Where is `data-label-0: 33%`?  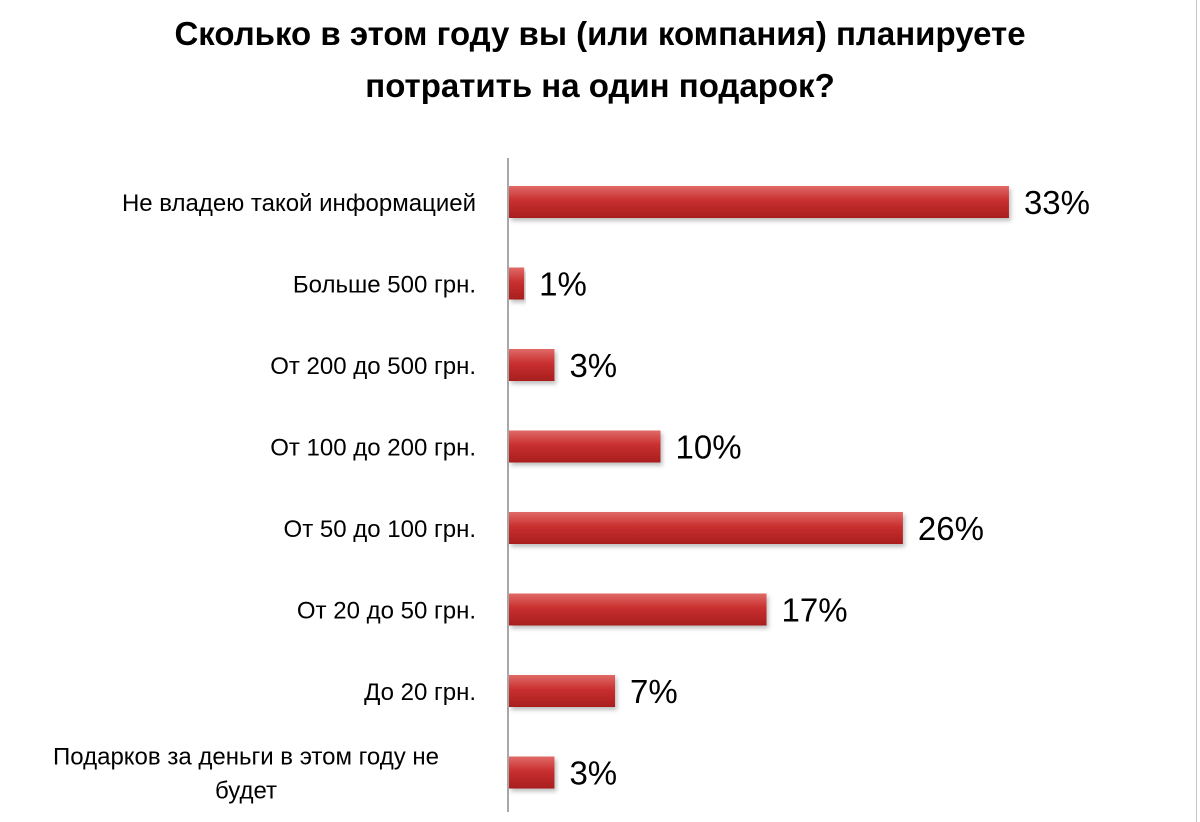 data-label-0: 33% is located at coordinates (1057, 202).